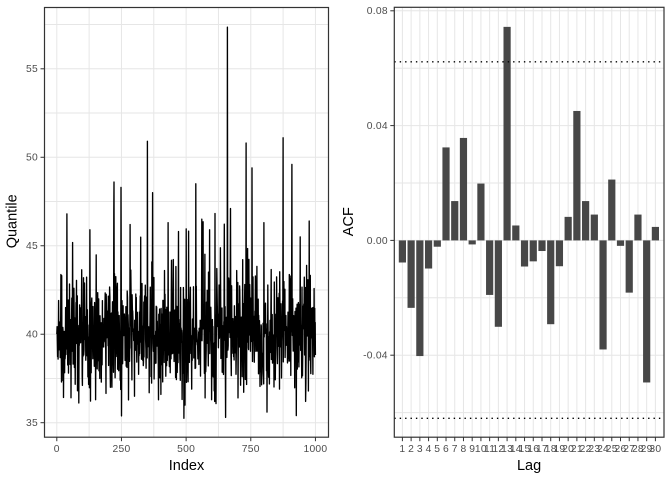  I want to click on svg-text: -0.04, so click(375, 356).